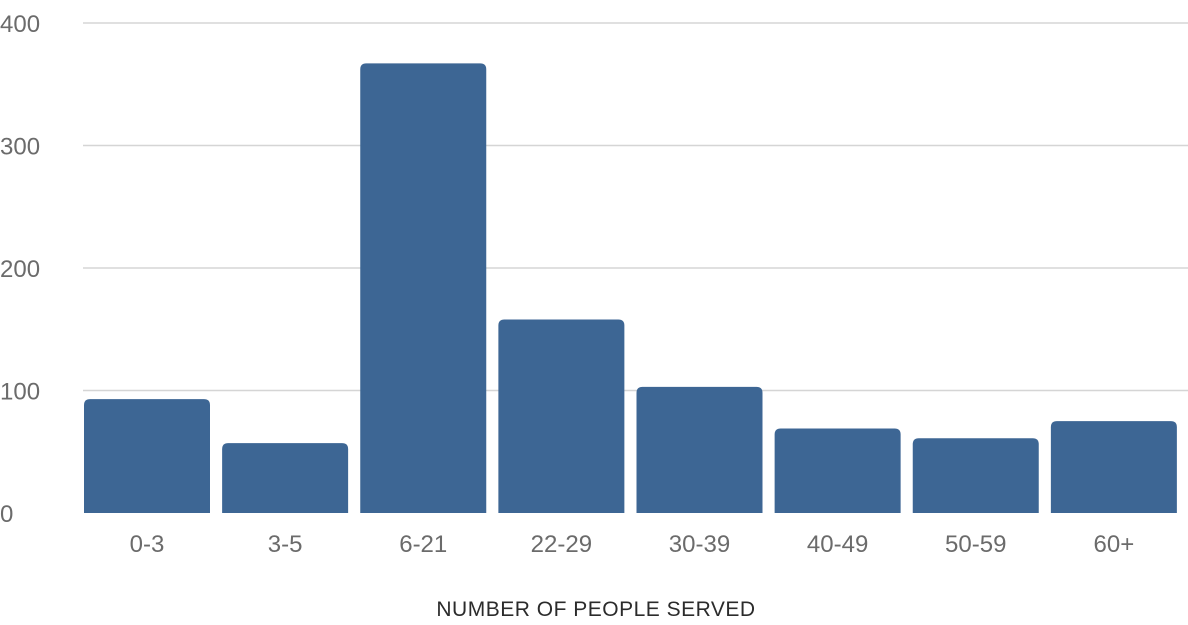  What do you see at coordinates (837, 544) in the screenshot?
I see `x-tick-label: 40-49` at bounding box center [837, 544].